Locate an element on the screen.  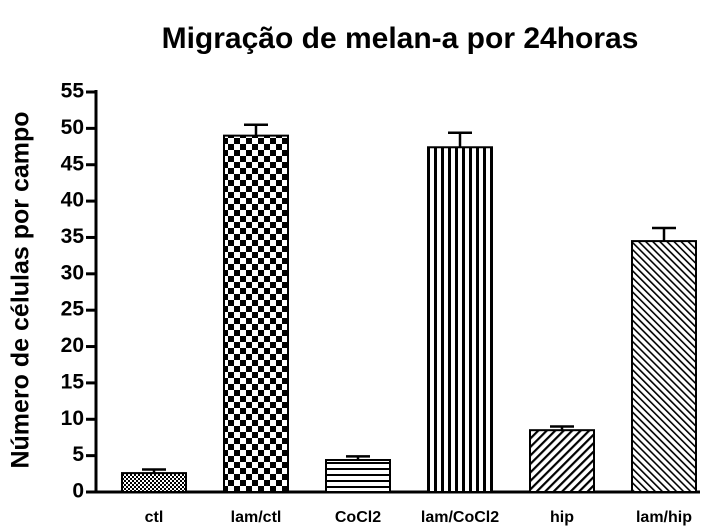
y-tick-label: 30 is located at coordinates (72, 272).